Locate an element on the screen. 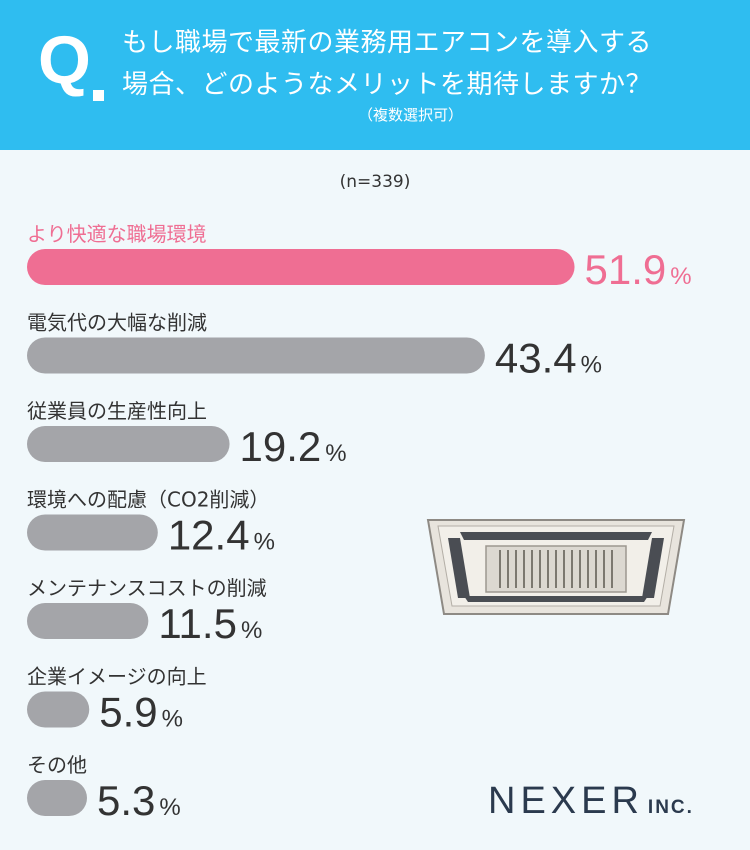 Image resolution: width=750 pixels, height=850 pixels. category-label: メンテナンスコストの削減 is located at coordinates (147, 588).